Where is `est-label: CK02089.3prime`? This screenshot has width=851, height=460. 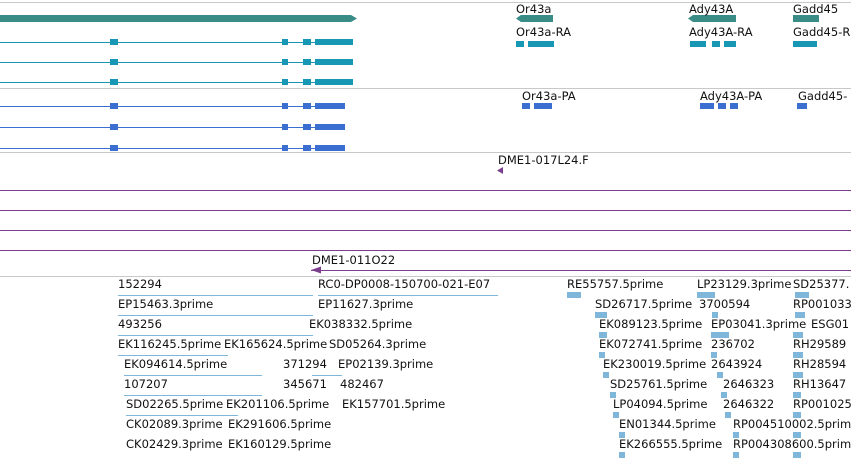 est-label: CK02089.3prime is located at coordinates (174, 424).